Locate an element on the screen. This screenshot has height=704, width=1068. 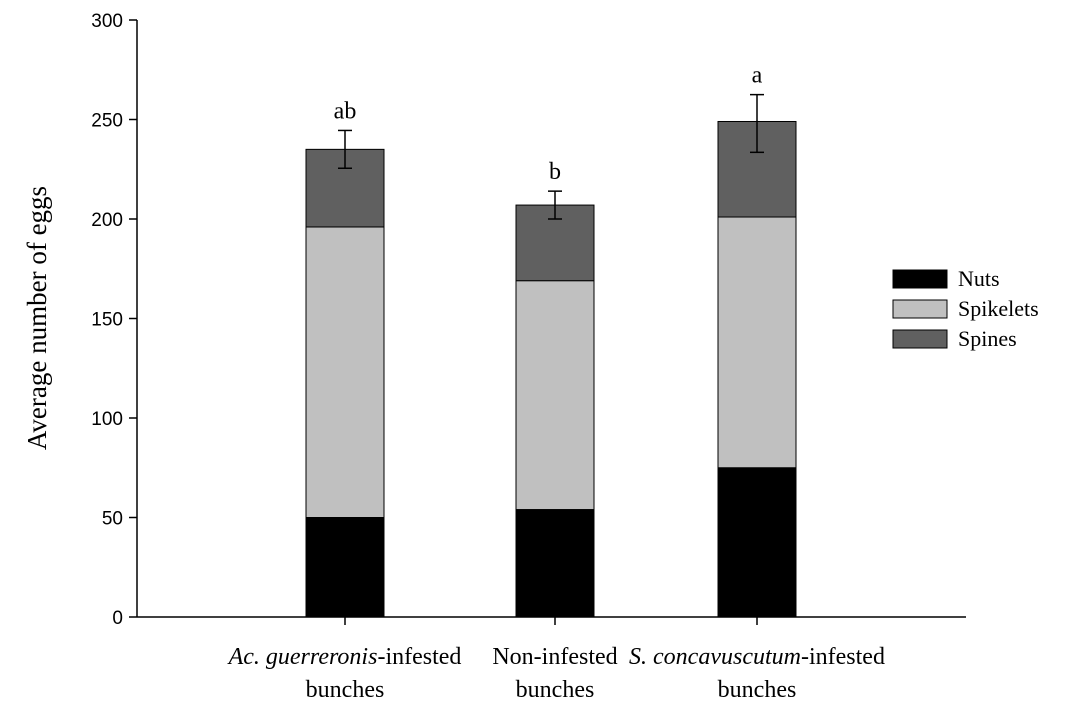
y-tick-label: 300 is located at coordinates (107, 21).